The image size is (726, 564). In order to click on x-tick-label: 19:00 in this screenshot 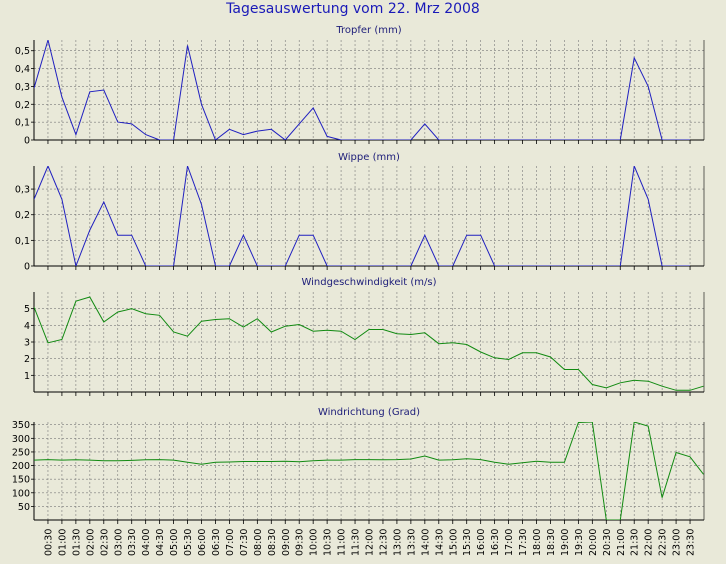, I will do `click(565, 542)`.